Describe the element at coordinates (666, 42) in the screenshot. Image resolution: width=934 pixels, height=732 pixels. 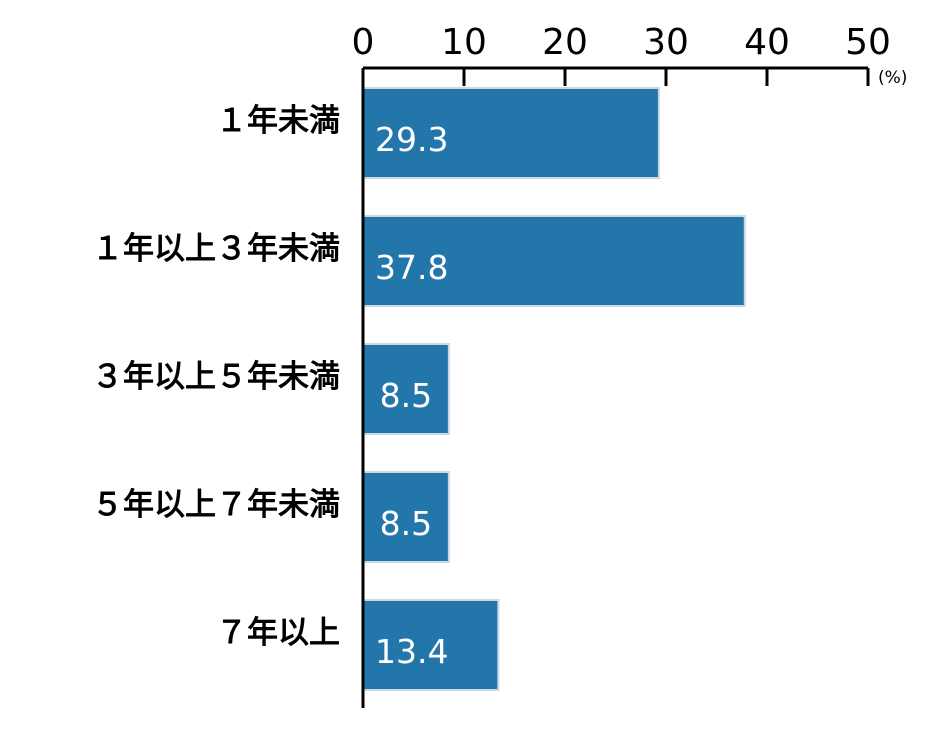
I see `x-tick-label: 30` at that location.